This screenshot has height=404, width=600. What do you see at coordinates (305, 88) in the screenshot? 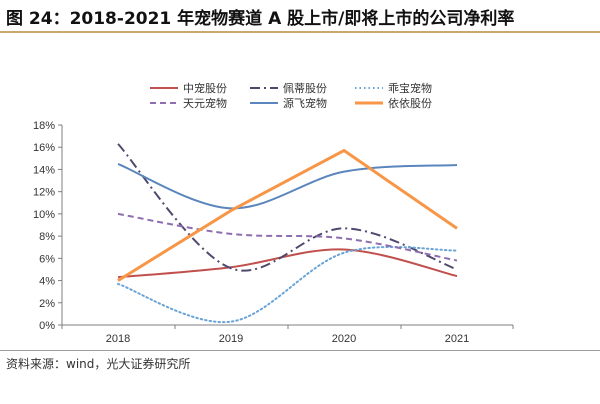
I see `legend-label: 佩蒂股份` at bounding box center [305, 88].